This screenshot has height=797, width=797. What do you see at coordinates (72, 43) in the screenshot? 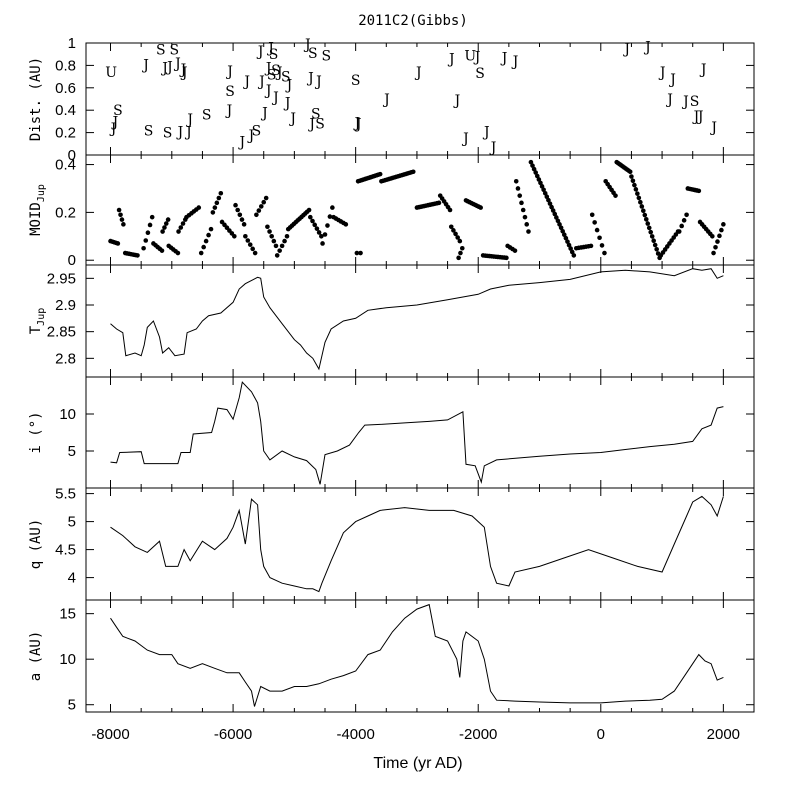
I see `y-tick-label: 1` at bounding box center [72, 43].